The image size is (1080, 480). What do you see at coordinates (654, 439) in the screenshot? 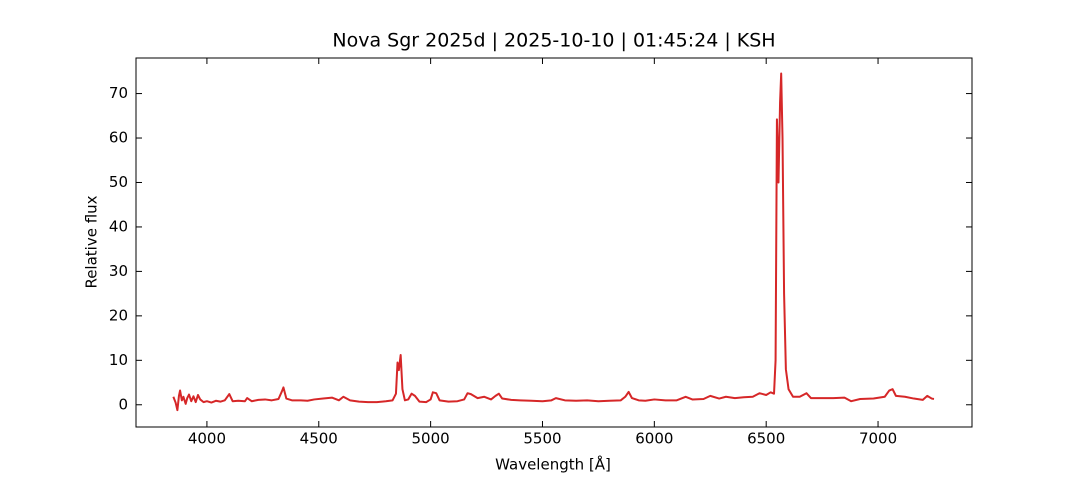
I see `x-tick-label: 6000` at bounding box center [654, 439].